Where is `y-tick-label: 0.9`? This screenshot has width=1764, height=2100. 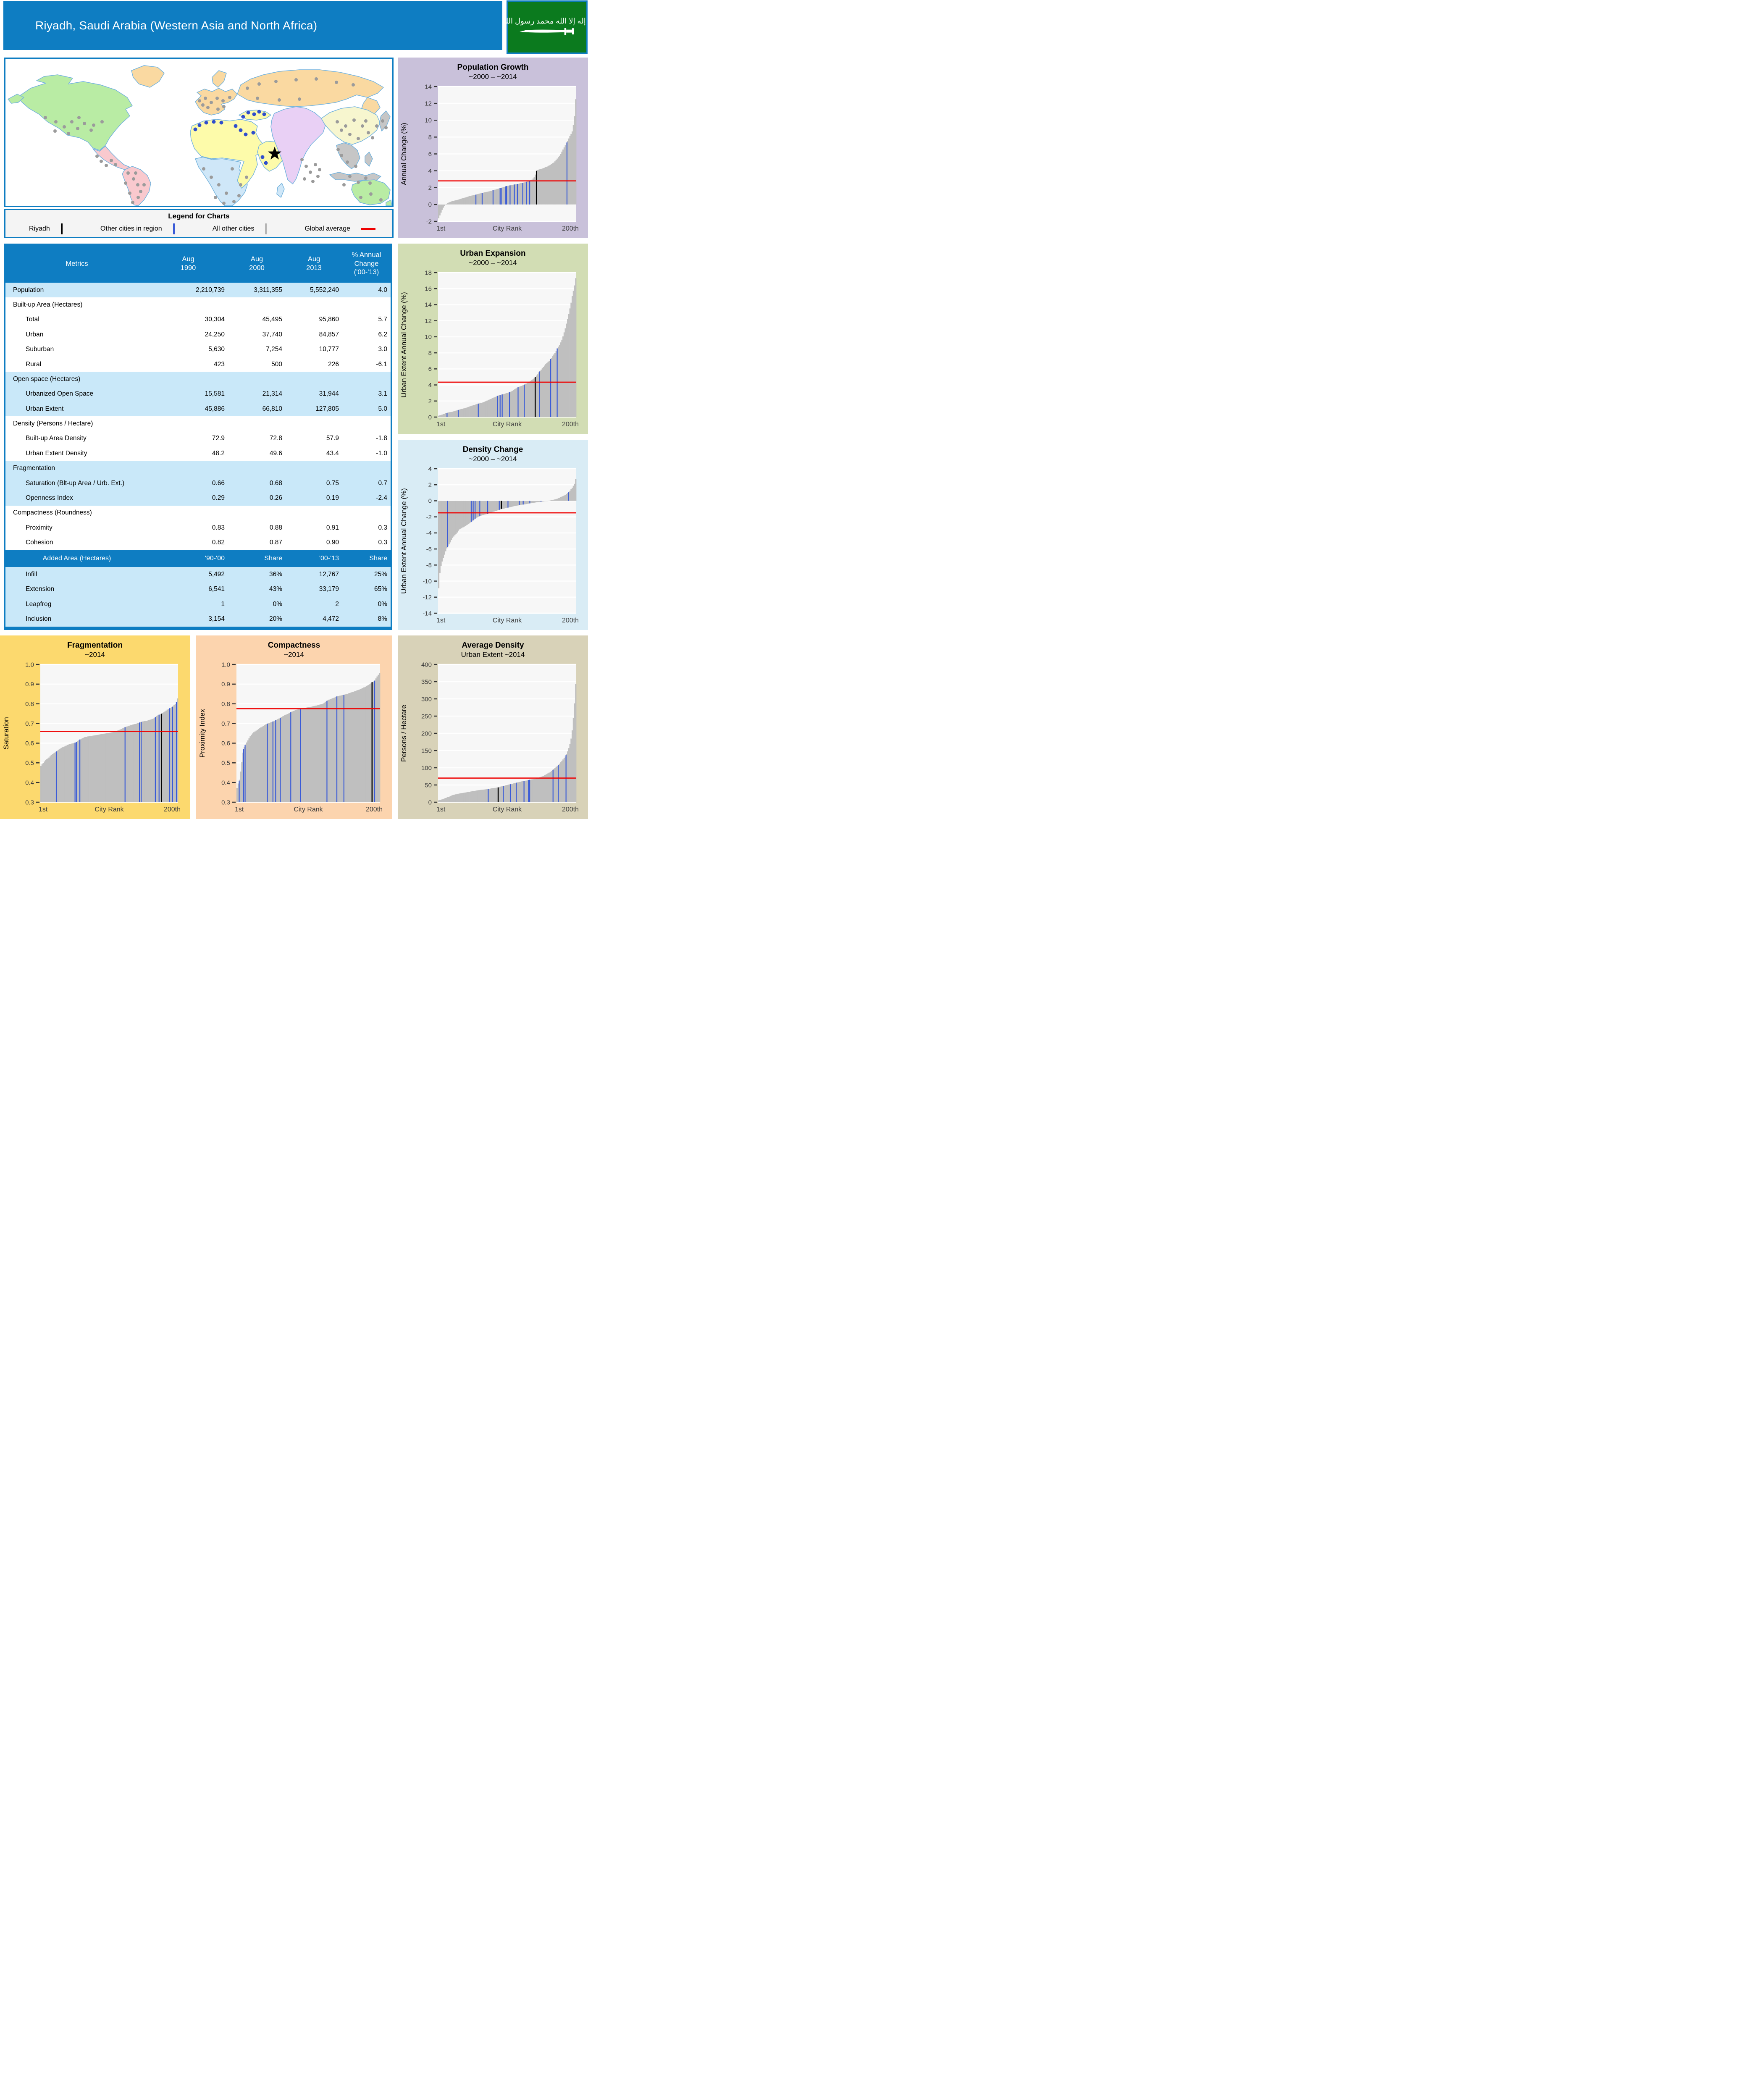 y-tick-label: 0.9 is located at coordinates (225, 684).